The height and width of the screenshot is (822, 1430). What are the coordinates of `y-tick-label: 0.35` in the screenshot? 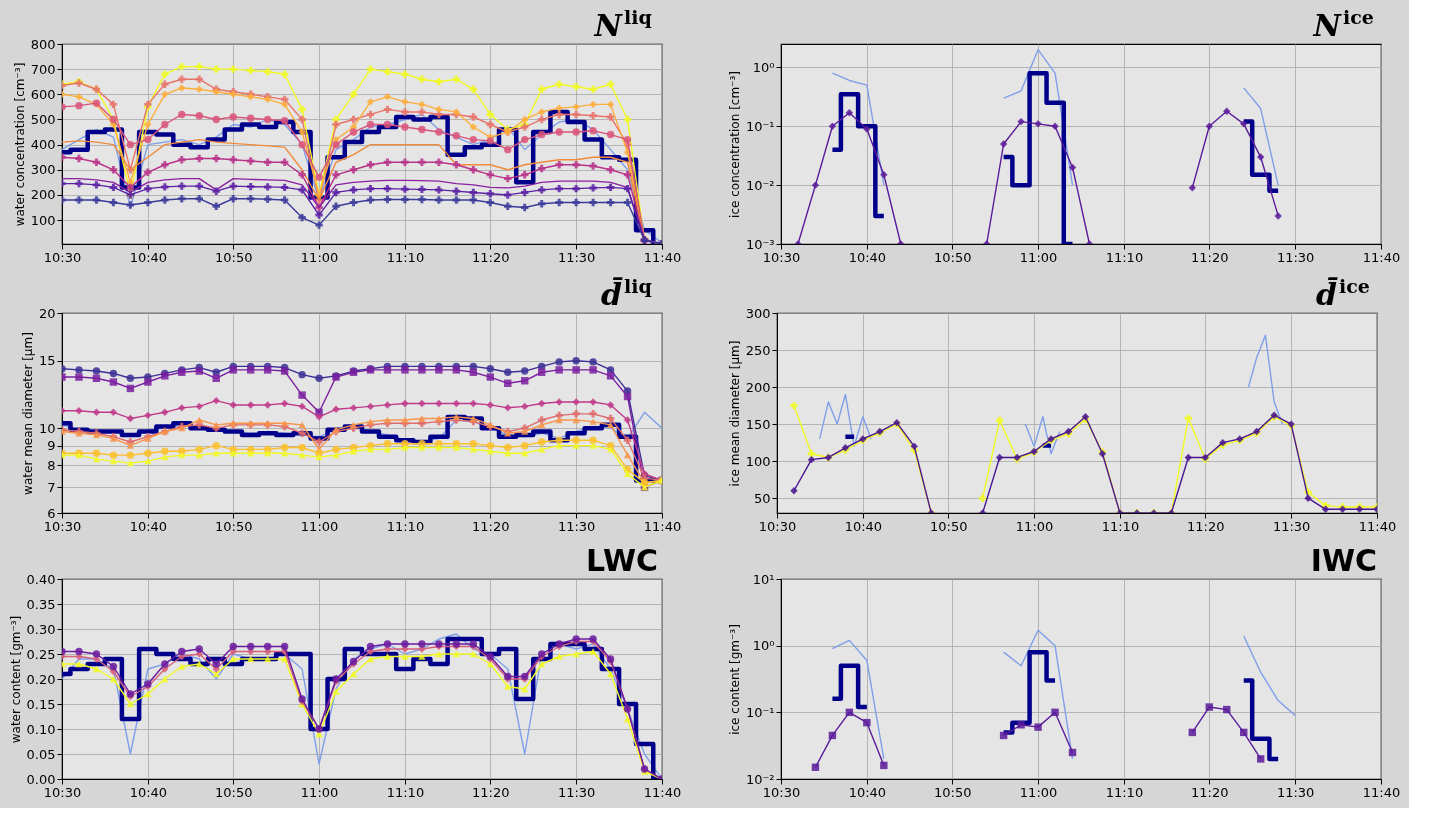 It's located at (41, 604).